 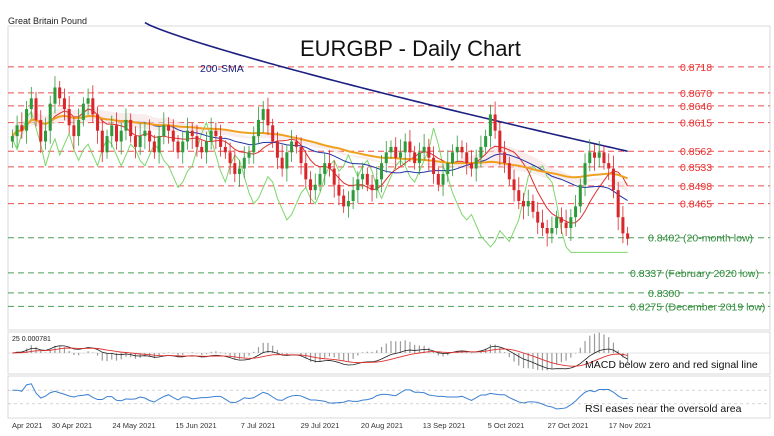 What do you see at coordinates (319, 147) in the screenshot?
I see `sma-50-line` at bounding box center [319, 147].